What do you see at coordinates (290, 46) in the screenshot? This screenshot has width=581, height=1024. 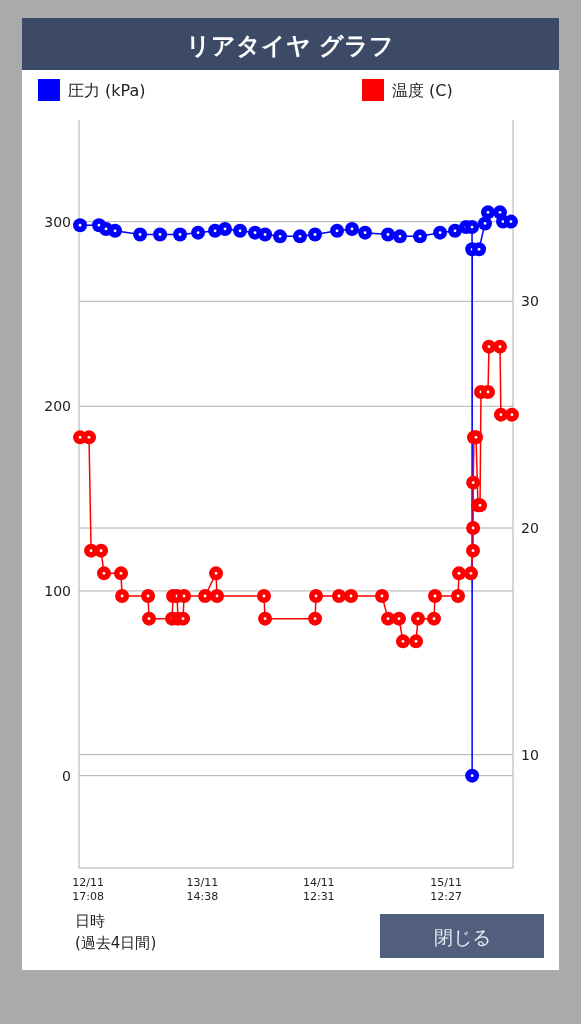 I see `chart-title: リアタイヤ グラフ` at bounding box center [290, 46].